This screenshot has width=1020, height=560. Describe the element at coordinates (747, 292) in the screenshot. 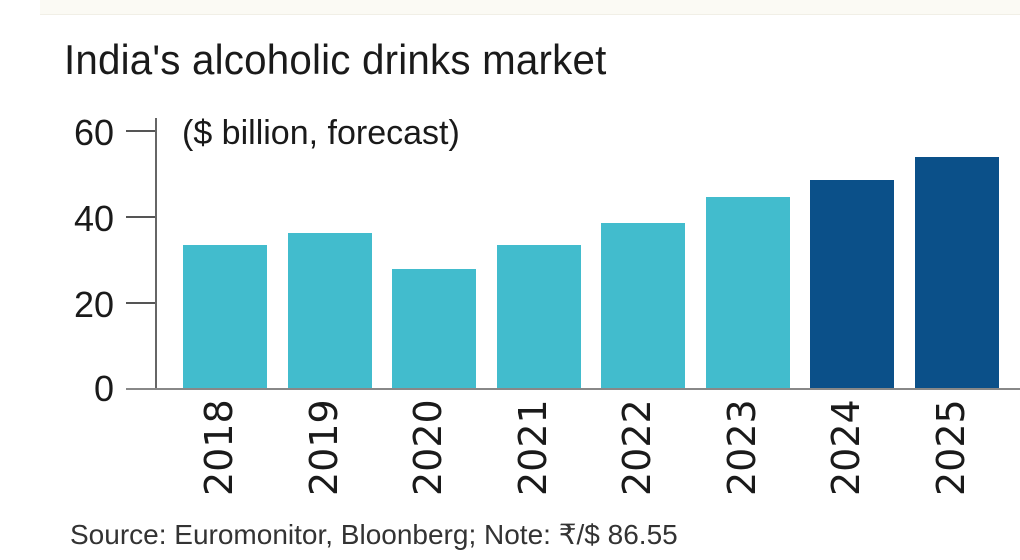

I see `bar-2023` at that location.